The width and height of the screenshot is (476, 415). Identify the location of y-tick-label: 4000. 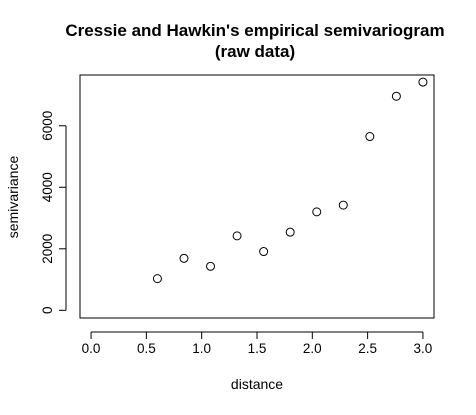
(47, 187).